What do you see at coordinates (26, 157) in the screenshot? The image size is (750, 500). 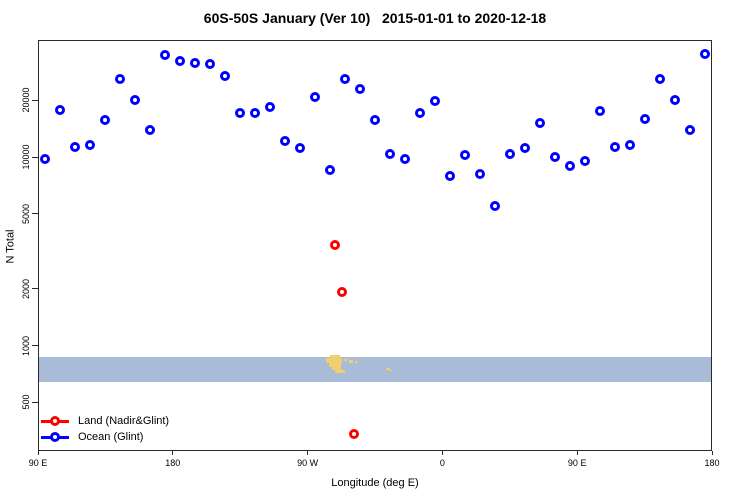 I see `y-tick-label: 10000` at bounding box center [26, 157].